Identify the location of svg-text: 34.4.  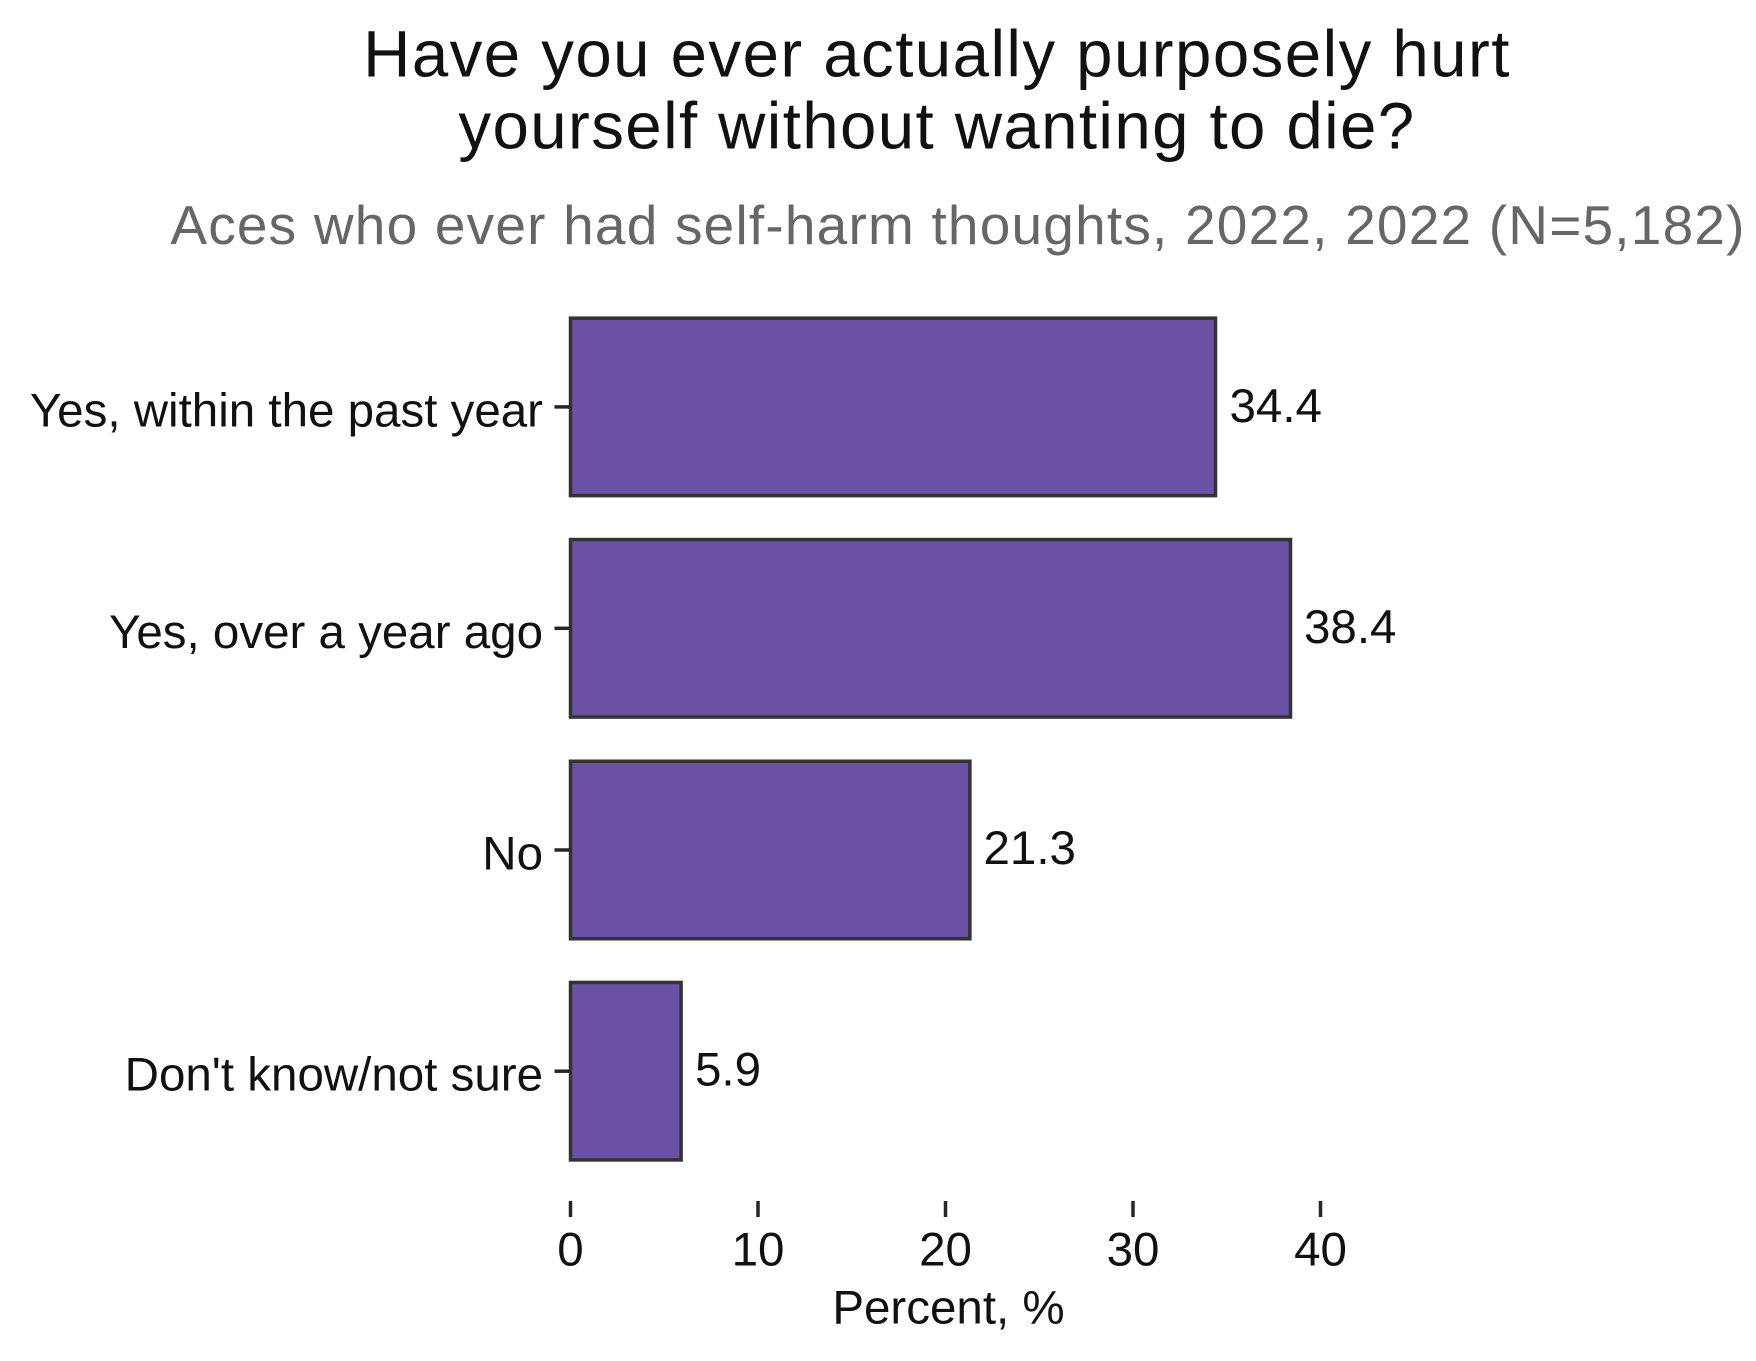
(1276, 406).